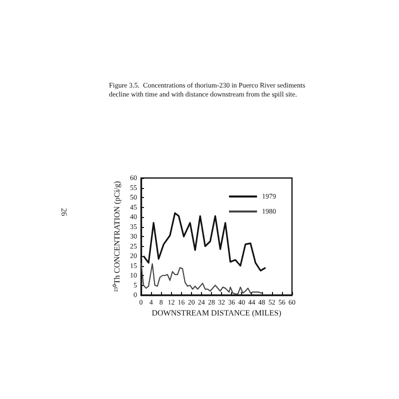  What do you see at coordinates (64, 212) in the screenshot?
I see `text: 26` at bounding box center [64, 212].